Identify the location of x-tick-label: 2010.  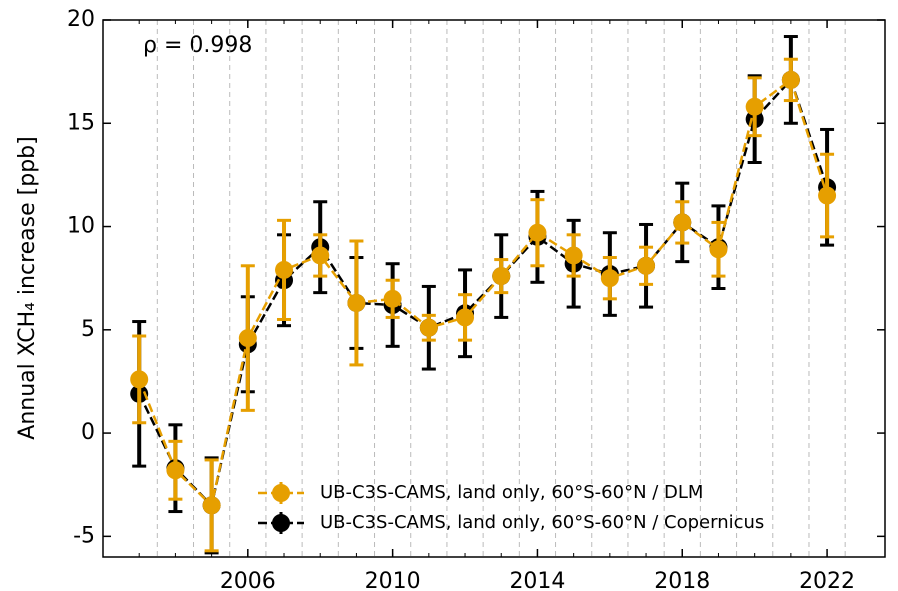
(393, 580).